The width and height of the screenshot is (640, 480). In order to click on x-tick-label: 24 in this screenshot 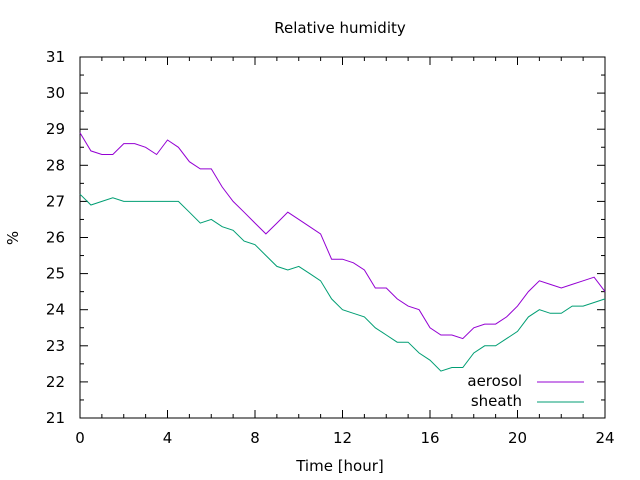, I will do `click(604, 438)`.